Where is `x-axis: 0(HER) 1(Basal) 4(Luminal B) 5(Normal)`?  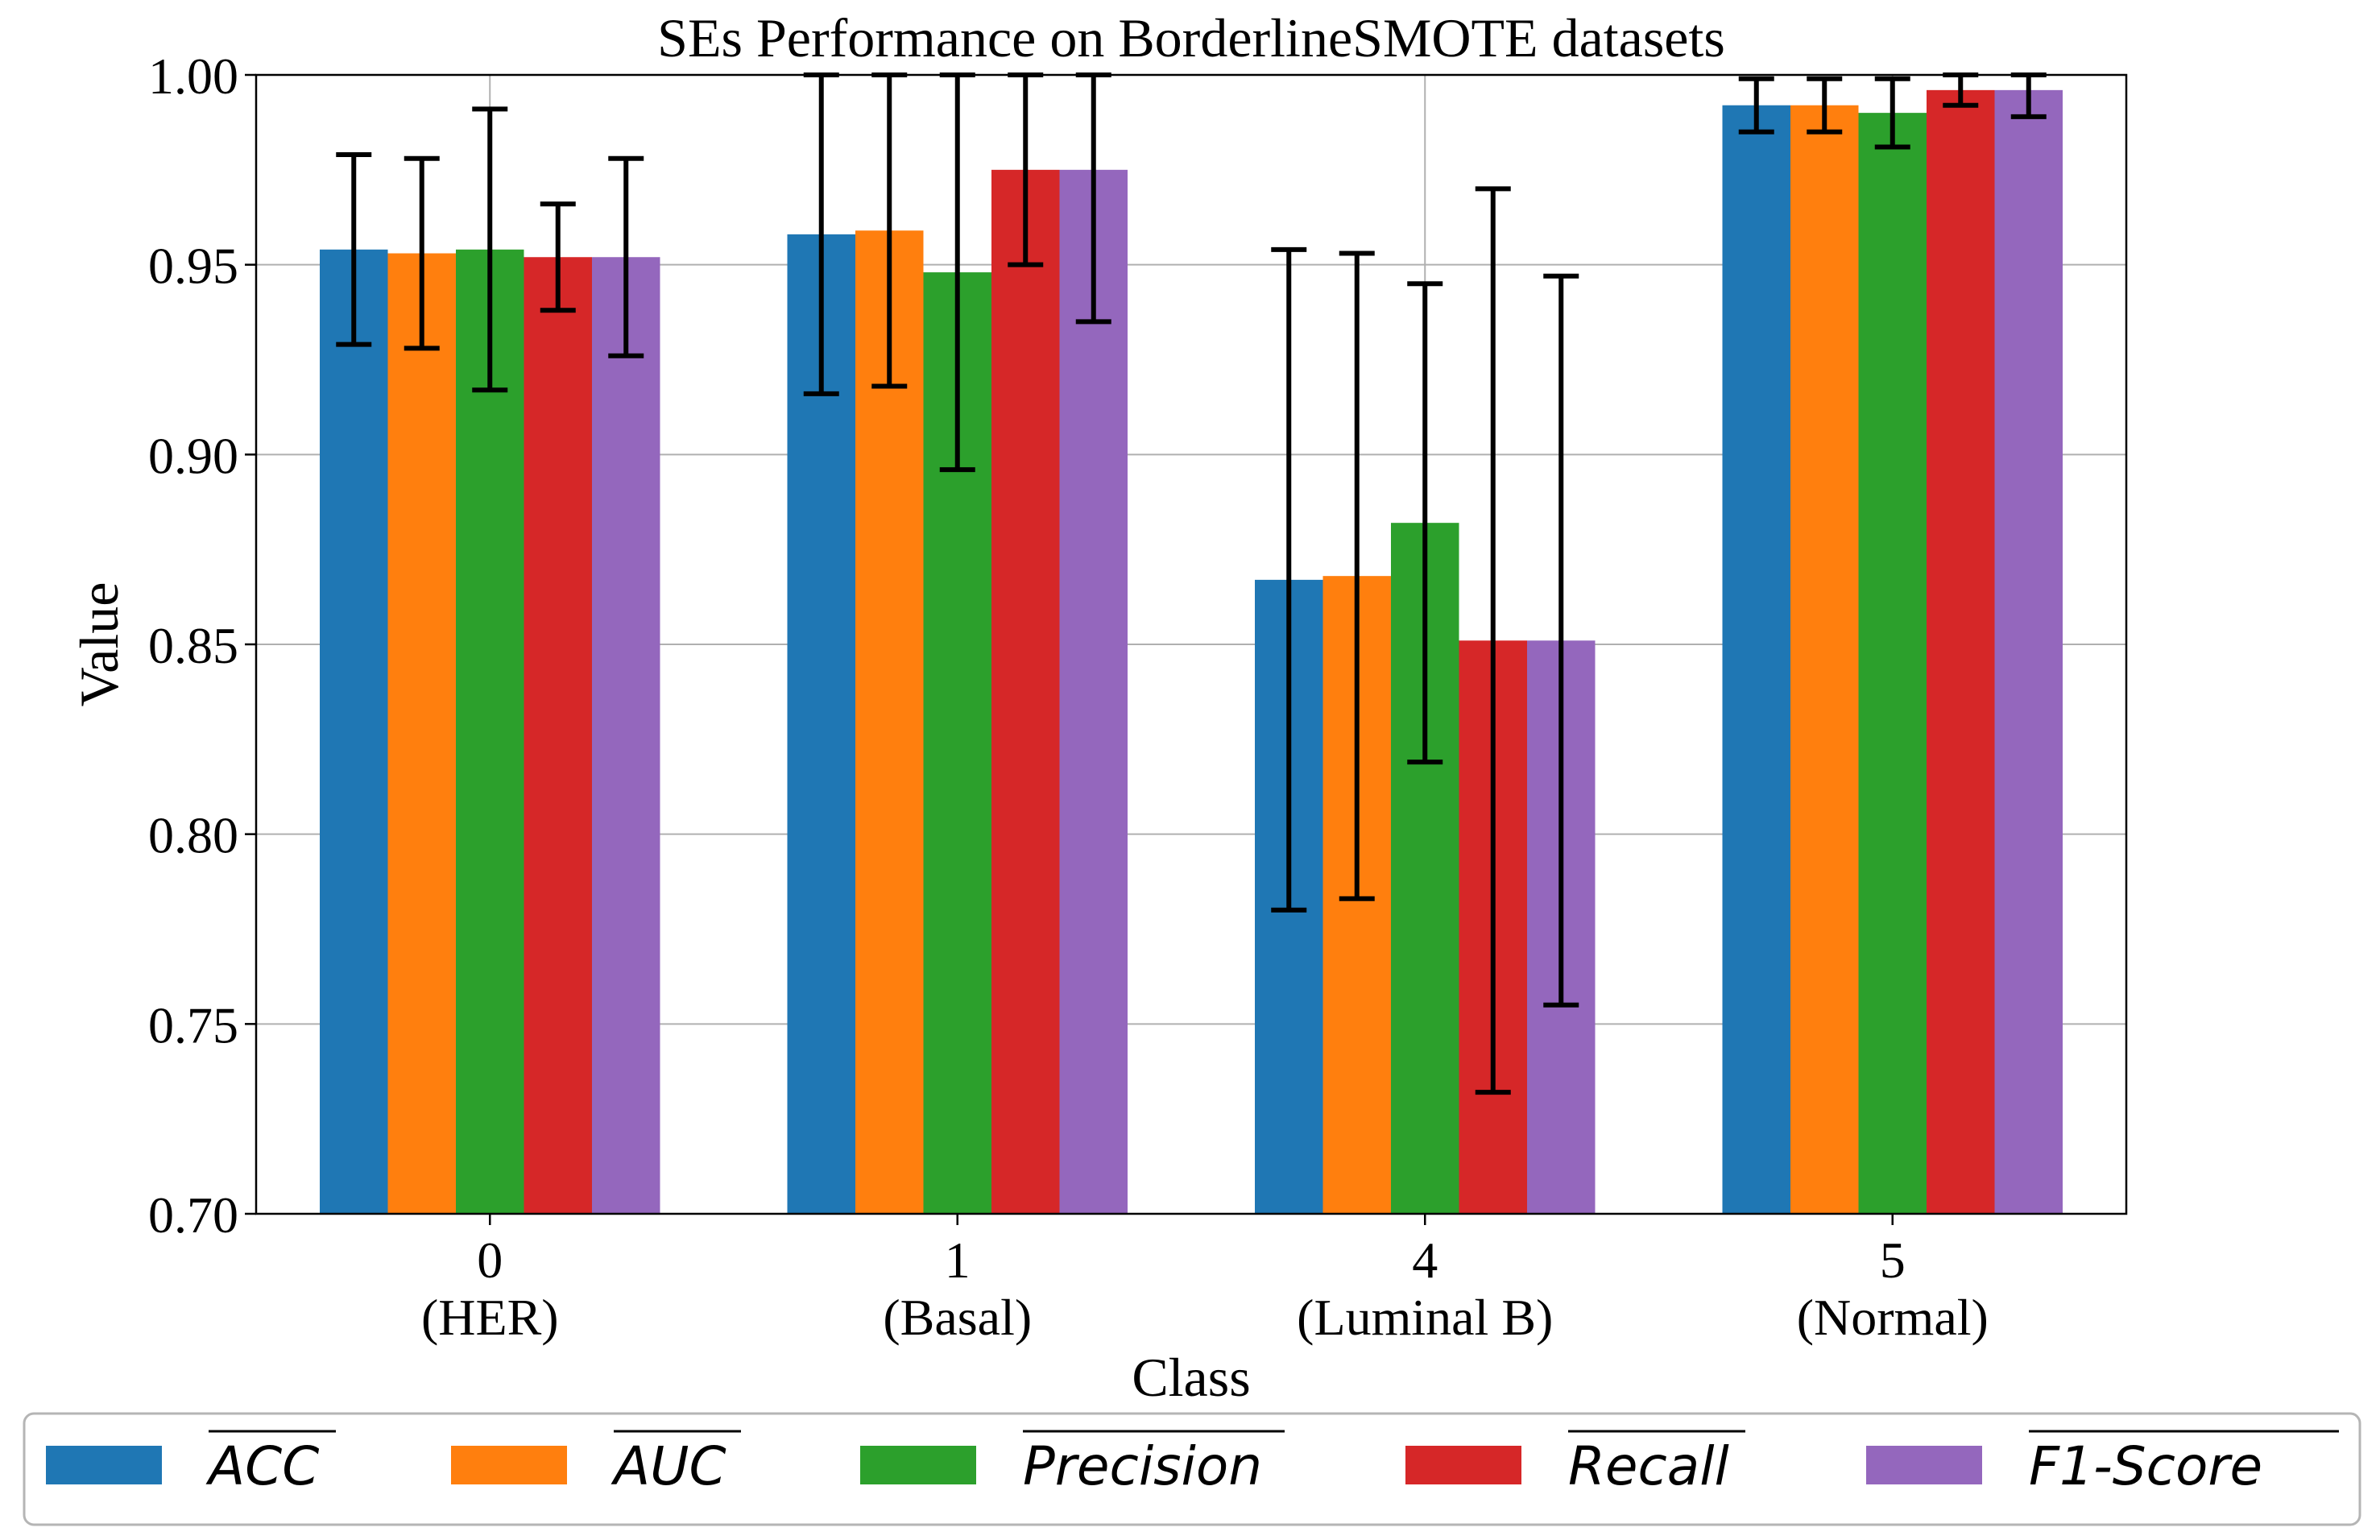
x-axis: 0(HER) 1(Basal) 4(Luminal B) 5(Normal) is located at coordinates (1205, 1280).